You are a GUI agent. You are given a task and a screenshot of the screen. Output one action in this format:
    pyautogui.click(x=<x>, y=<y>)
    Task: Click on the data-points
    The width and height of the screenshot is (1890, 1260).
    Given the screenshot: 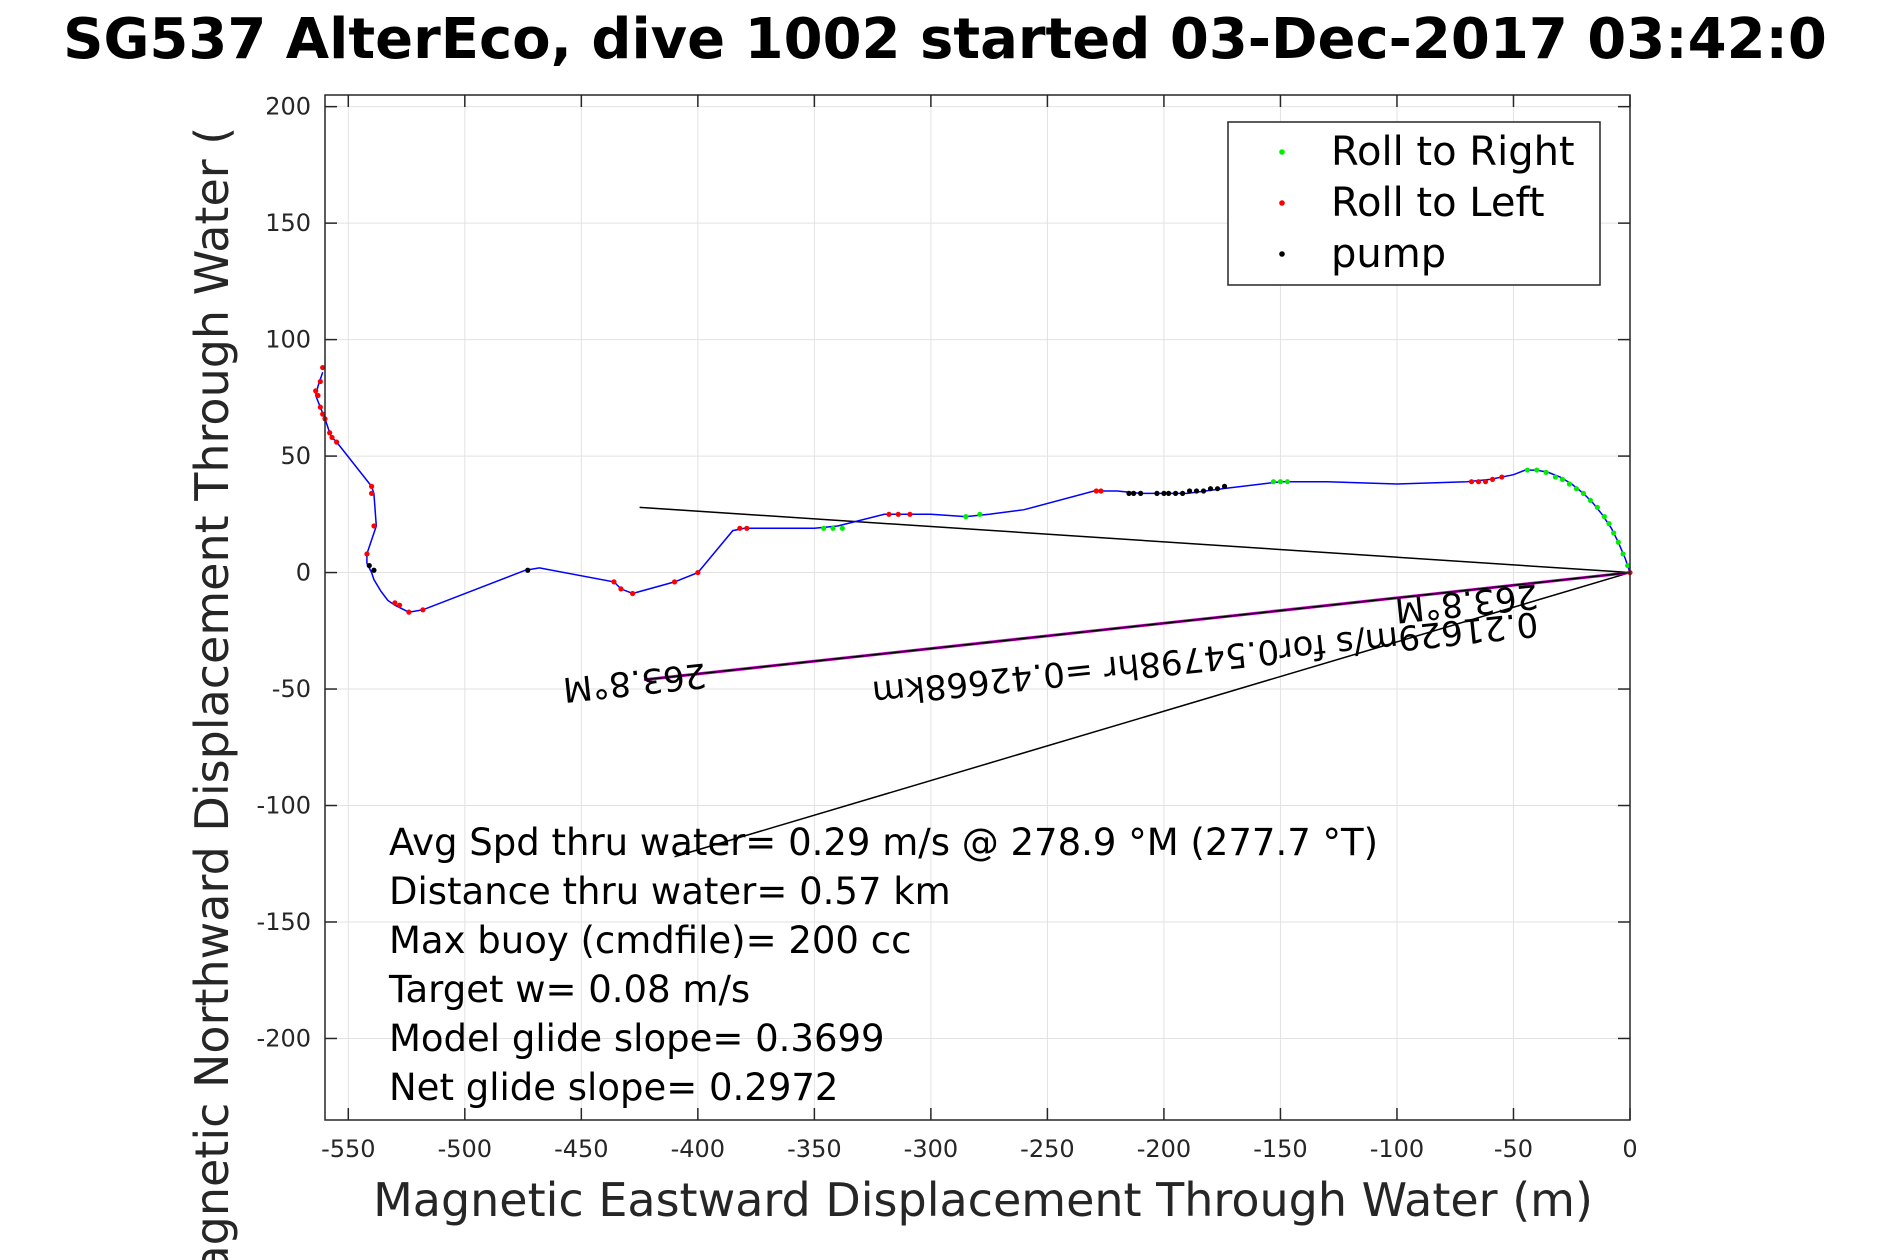 What is the action you would take?
    pyautogui.click(x=973, y=489)
    